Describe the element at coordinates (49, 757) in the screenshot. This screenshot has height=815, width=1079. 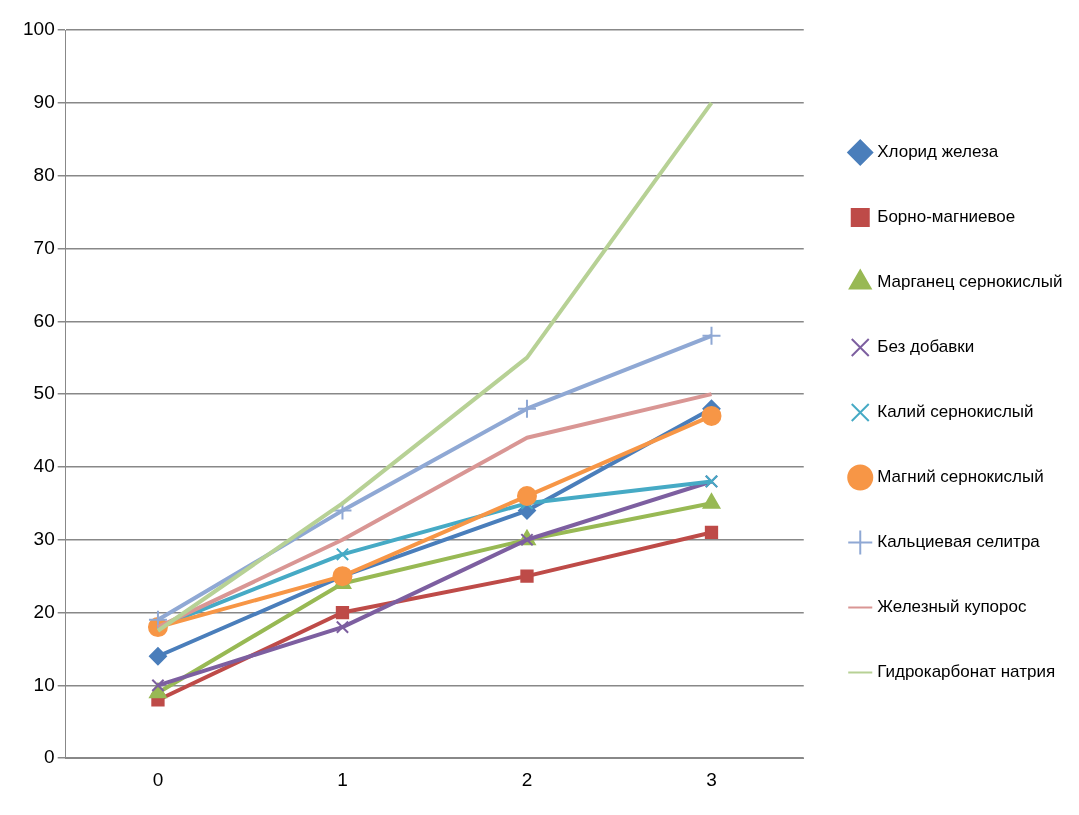
I see `y-tick-label: 0` at that location.